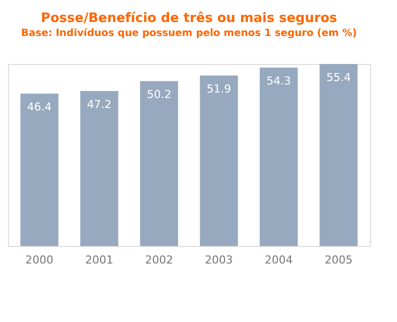 This screenshot has height=322, width=397. I want to click on data-label: 46.4, so click(39, 107).